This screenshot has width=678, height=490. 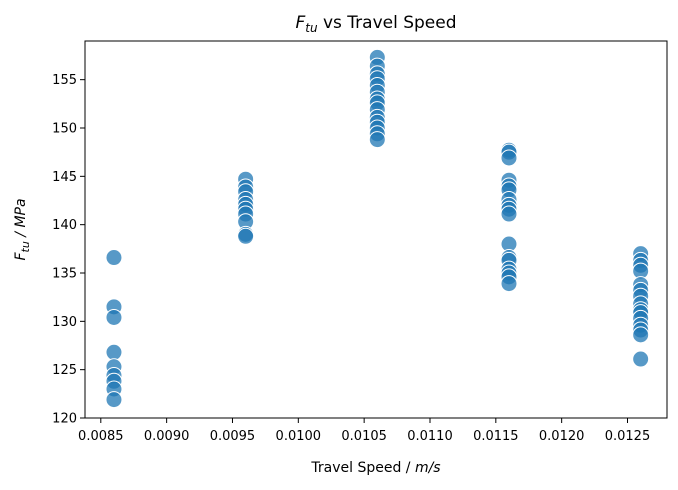 I want to click on y-axis-label: Ftu / MPa, so click(x=22, y=229).